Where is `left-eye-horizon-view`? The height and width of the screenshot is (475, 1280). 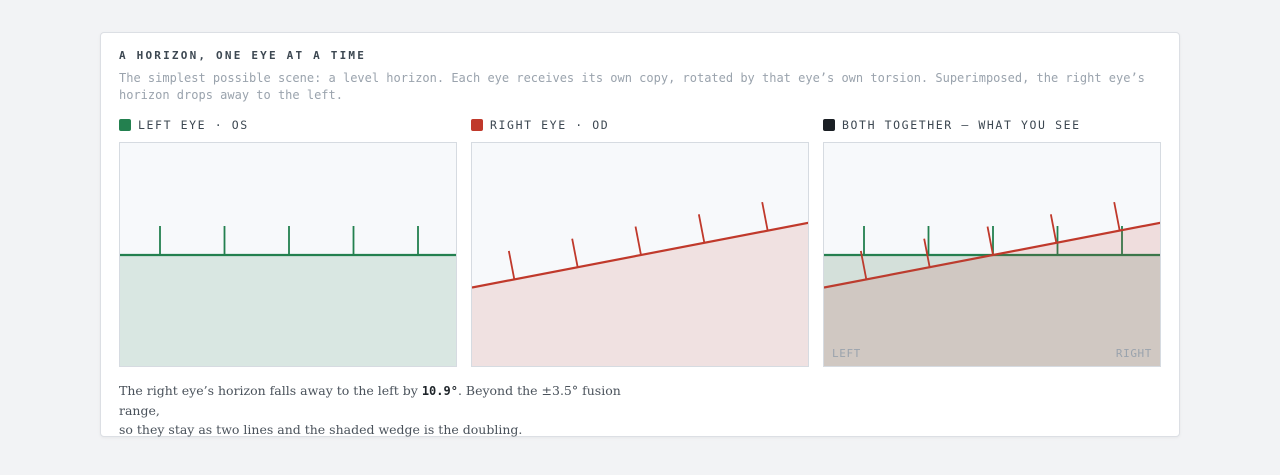
left-eye-horizon-view is located at coordinates (288, 296).